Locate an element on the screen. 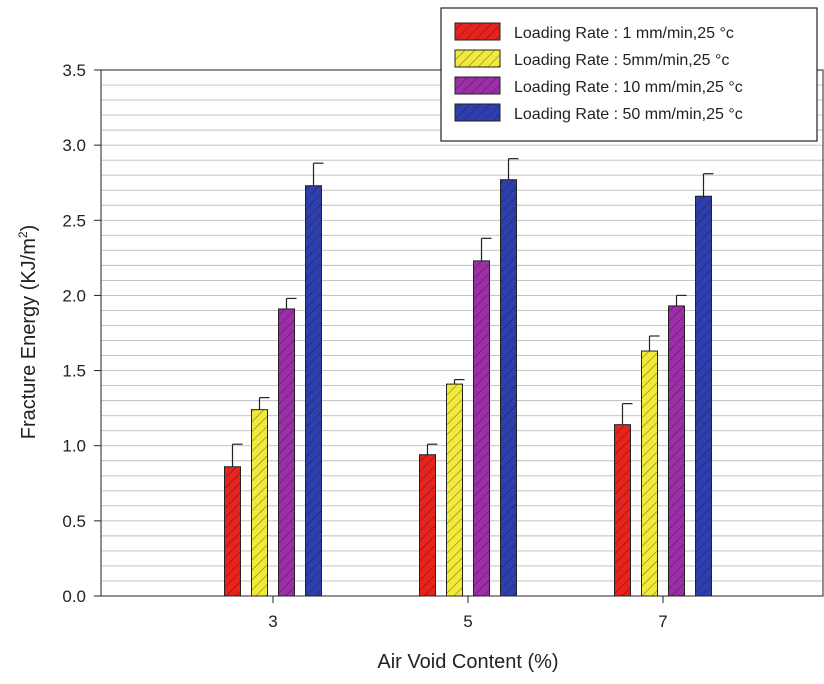  y-tick-label: 1.5 is located at coordinates (74, 371).